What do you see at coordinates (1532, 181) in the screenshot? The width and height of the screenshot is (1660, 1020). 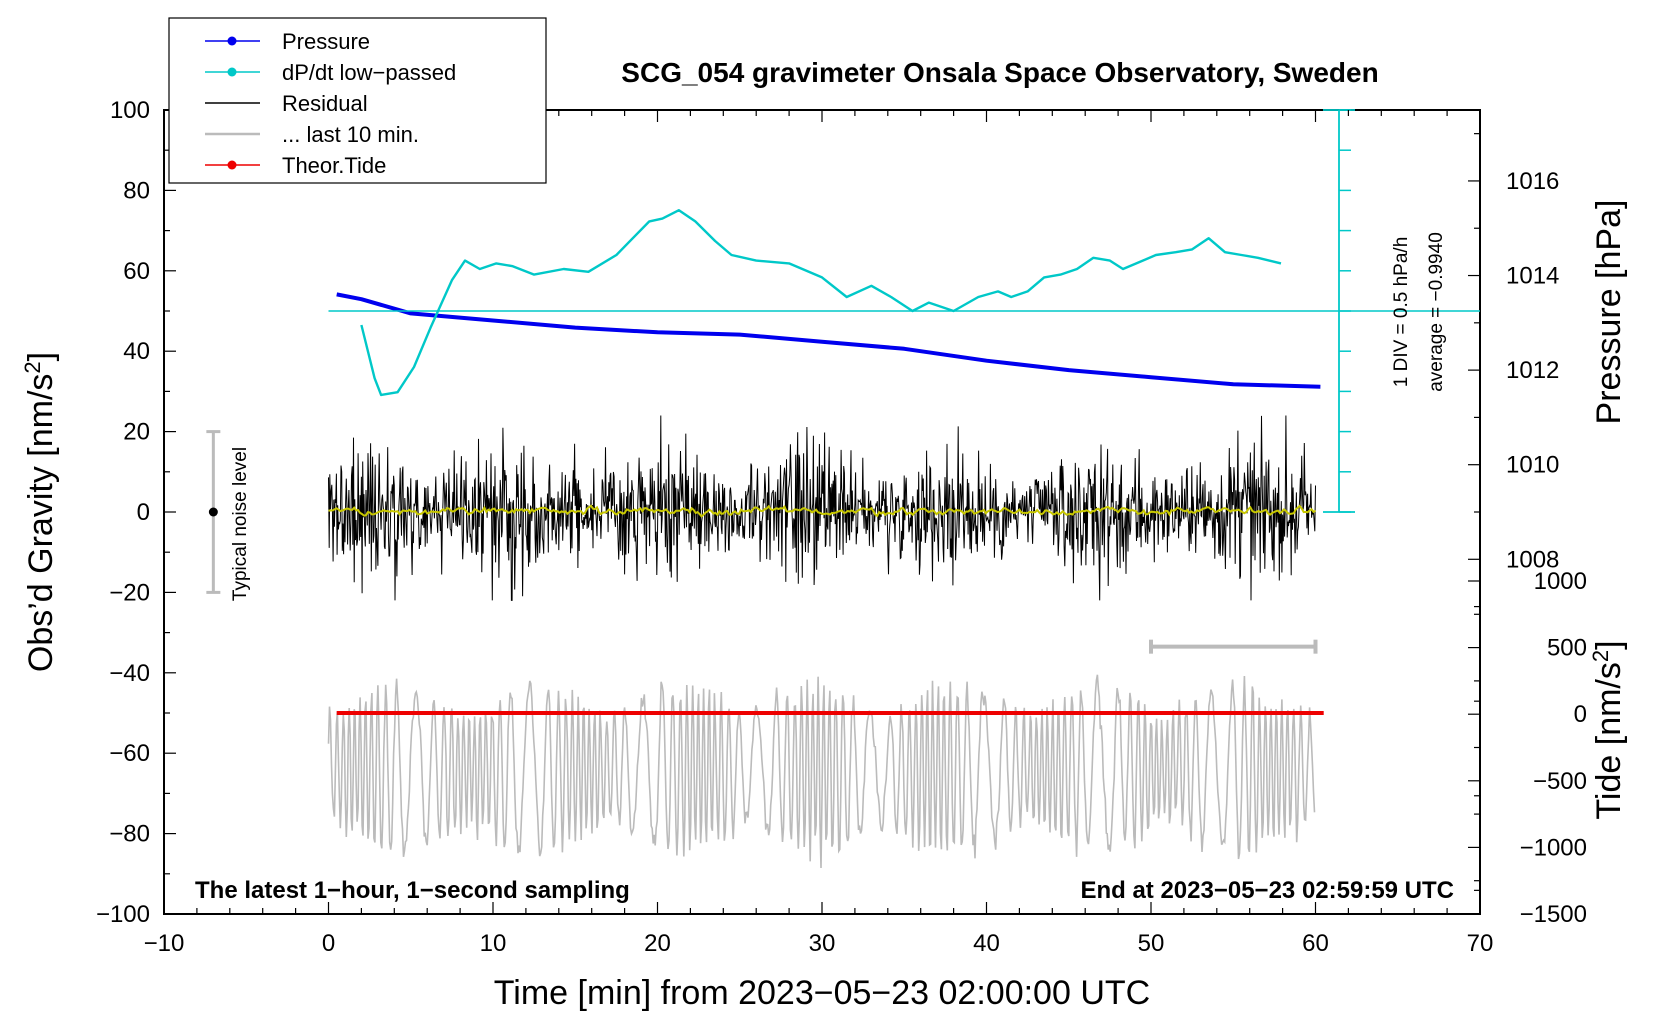 I see `pressure-tick-label: 1016` at bounding box center [1532, 181].